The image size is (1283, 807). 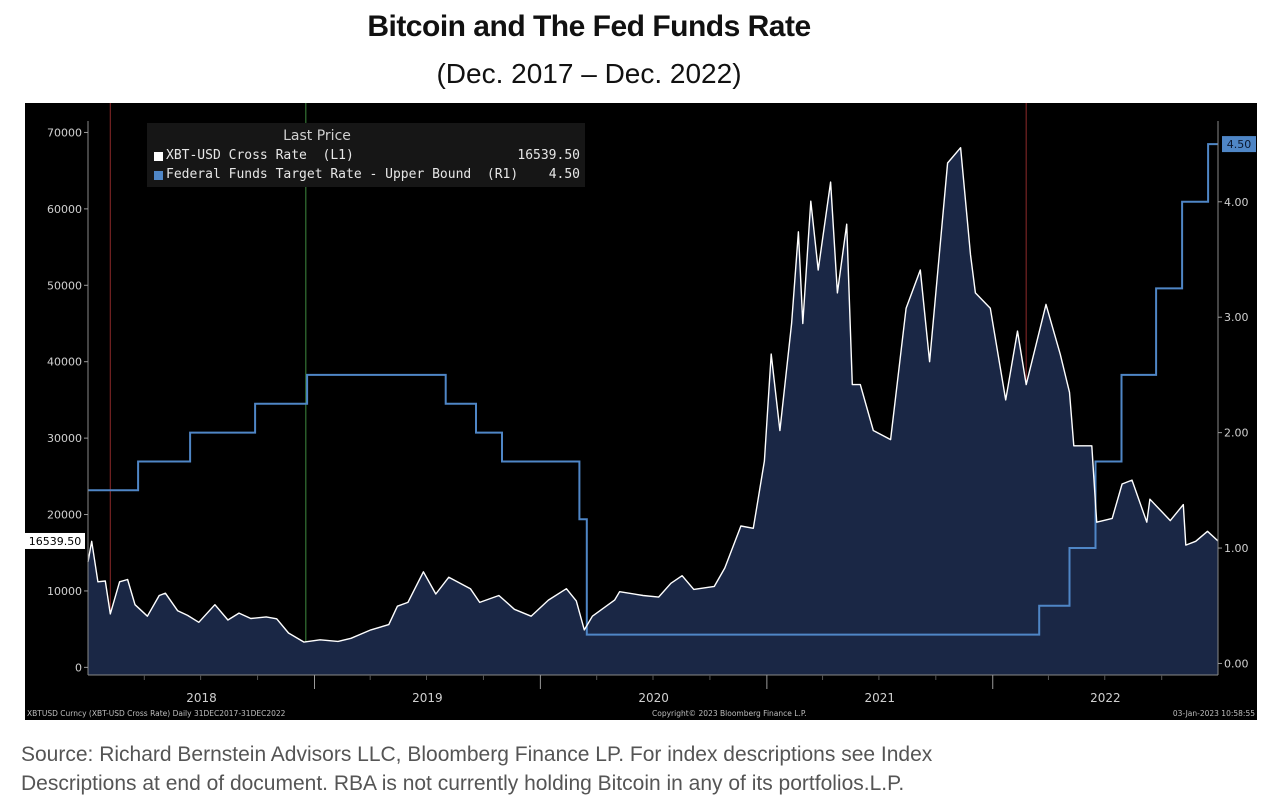 I want to click on legend-value-fed-funds: 4.50, so click(x=564, y=174).